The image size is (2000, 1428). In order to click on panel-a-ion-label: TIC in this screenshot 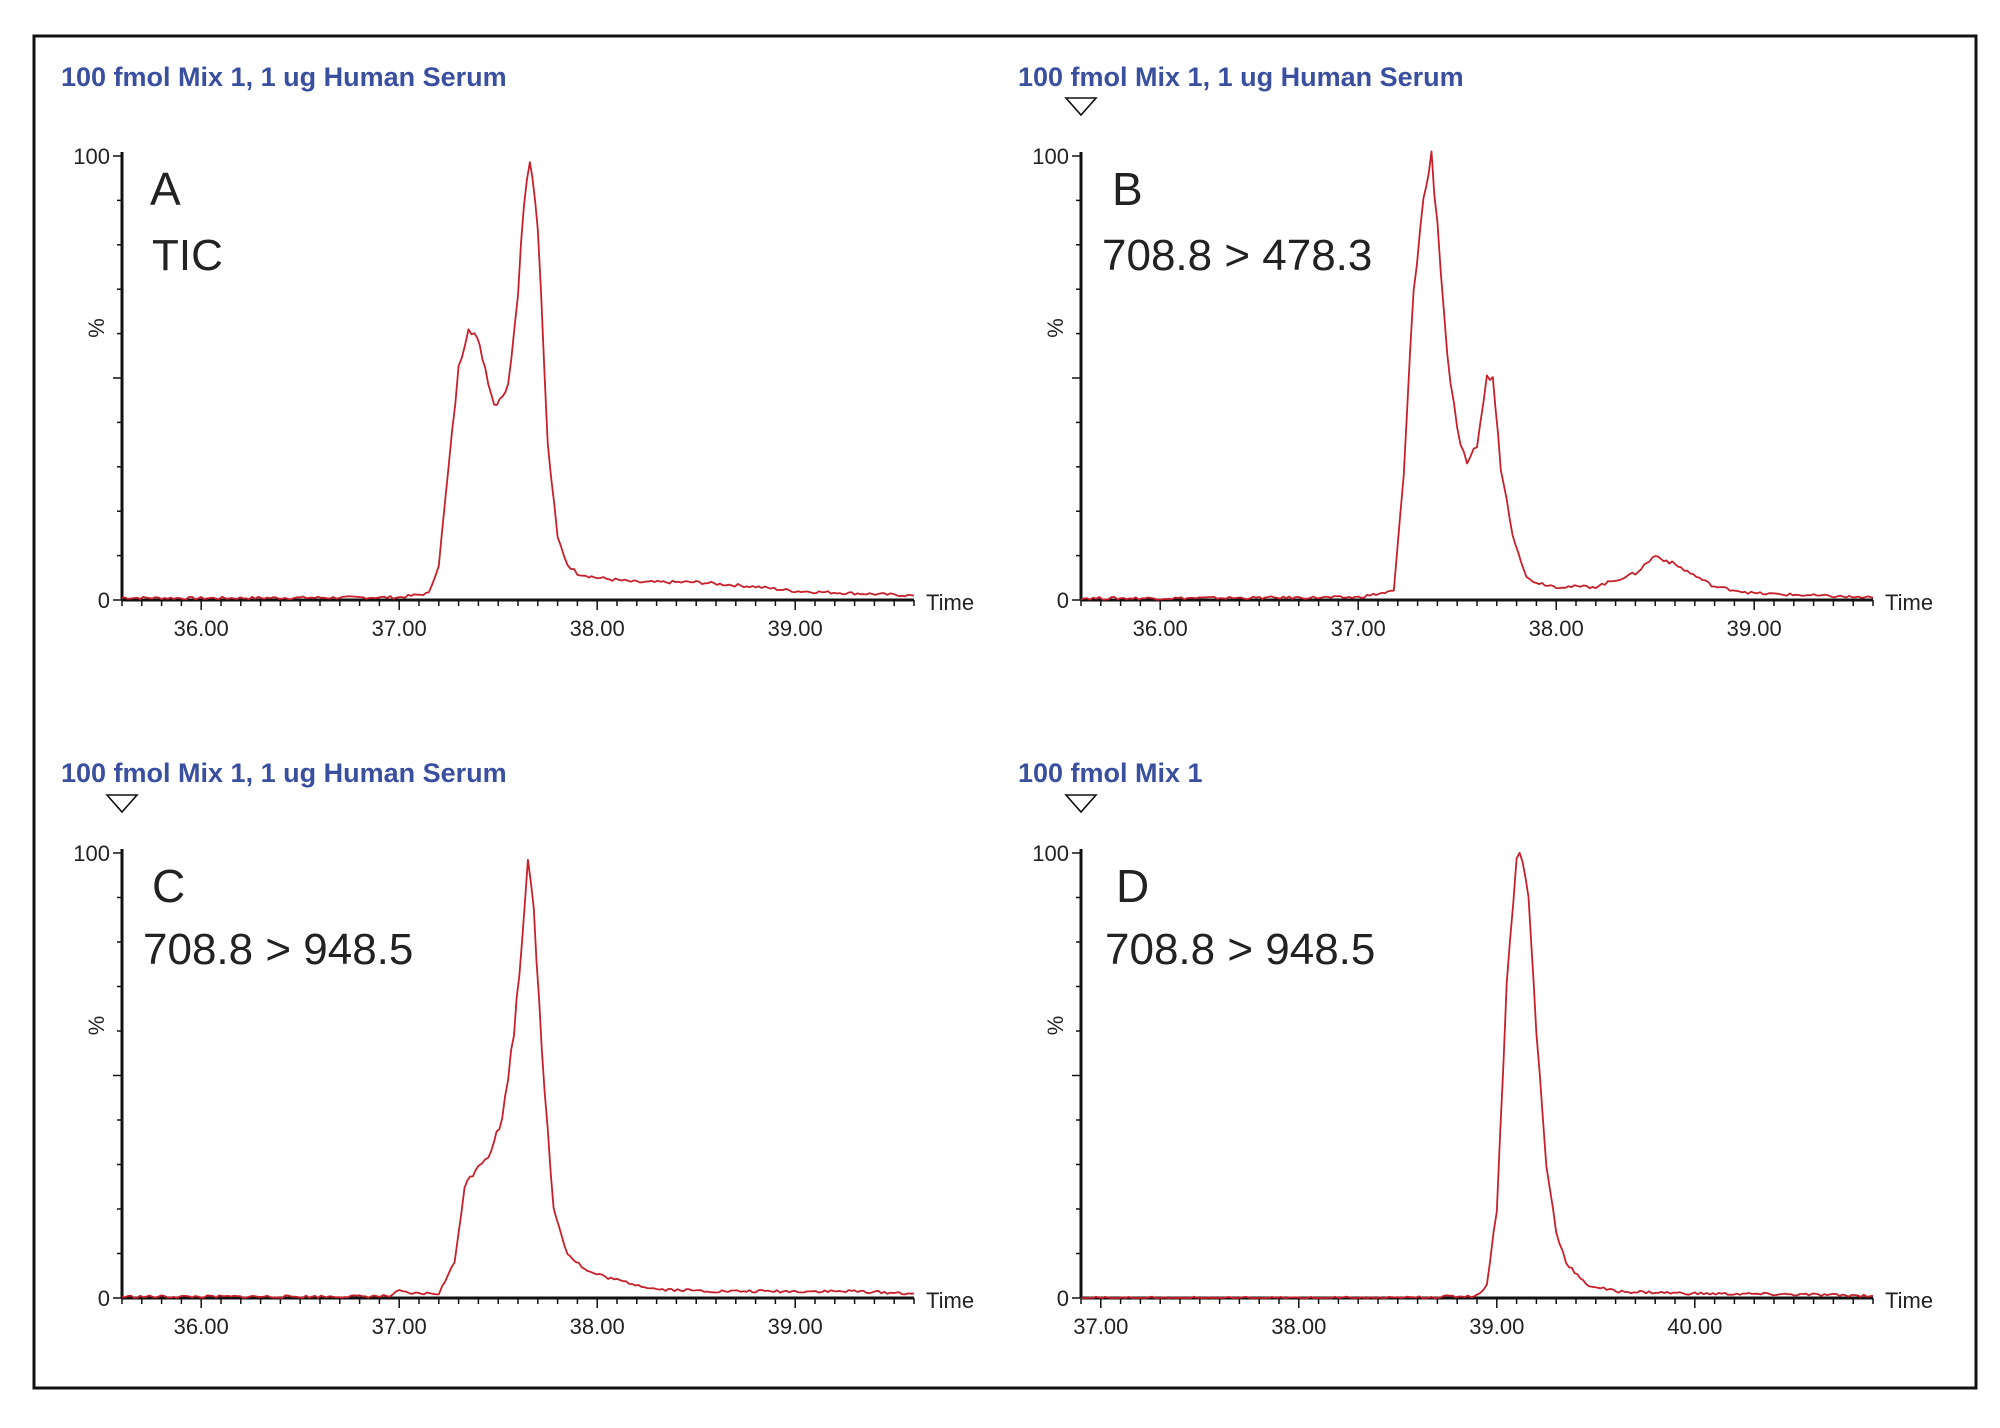, I will do `click(187, 255)`.